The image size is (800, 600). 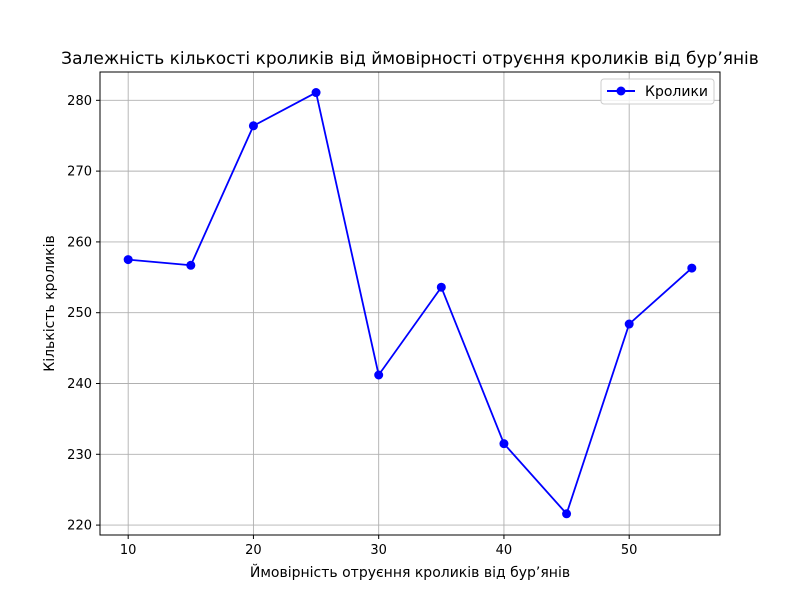 What do you see at coordinates (50, 303) in the screenshot?
I see `y-axis-label: Кількість кроликів` at bounding box center [50, 303].